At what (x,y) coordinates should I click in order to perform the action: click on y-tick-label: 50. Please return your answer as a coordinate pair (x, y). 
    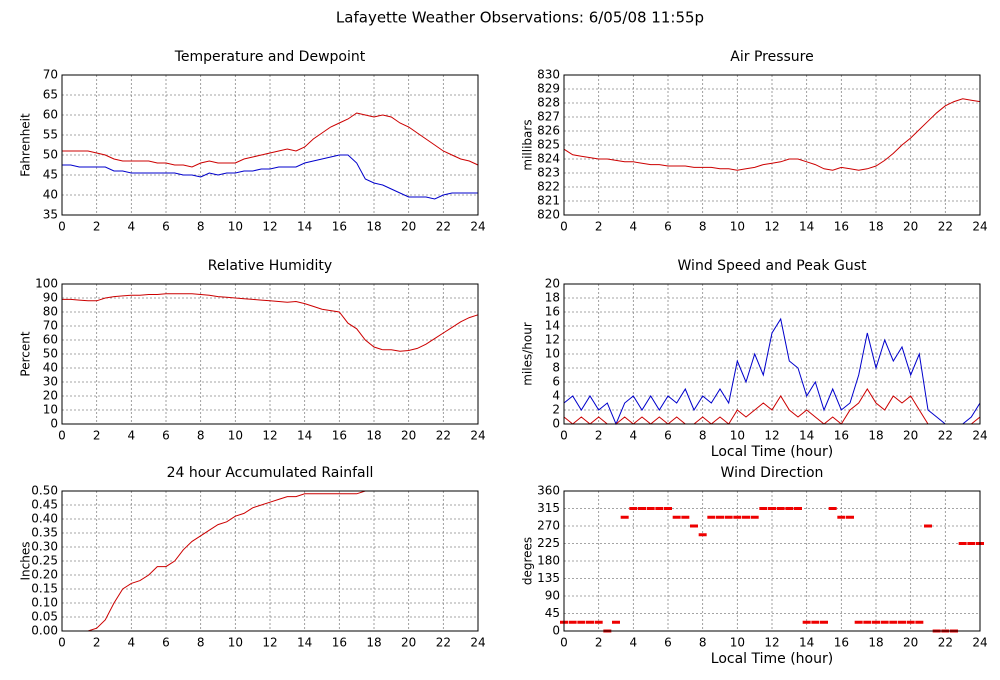
    Looking at the image, I should click on (50, 354).